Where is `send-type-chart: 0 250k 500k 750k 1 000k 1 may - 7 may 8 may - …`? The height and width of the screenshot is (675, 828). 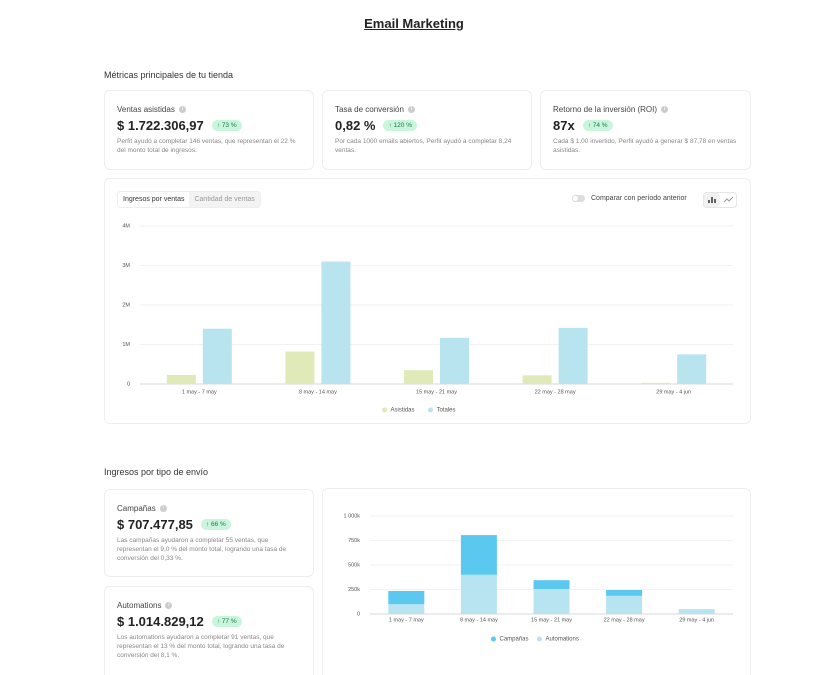
send-type-chart: 0 250k 500k 750k 1 000k 1 may - 7 may 8 may - … is located at coordinates (538, 578).